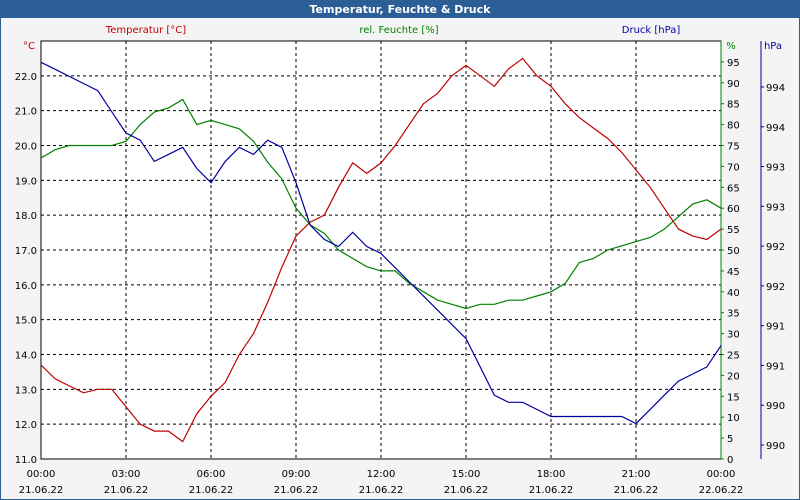 The height and width of the screenshot is (500, 800). What do you see at coordinates (733, 188) in the screenshot?
I see `humidity-tick-label: 65` at bounding box center [733, 188].